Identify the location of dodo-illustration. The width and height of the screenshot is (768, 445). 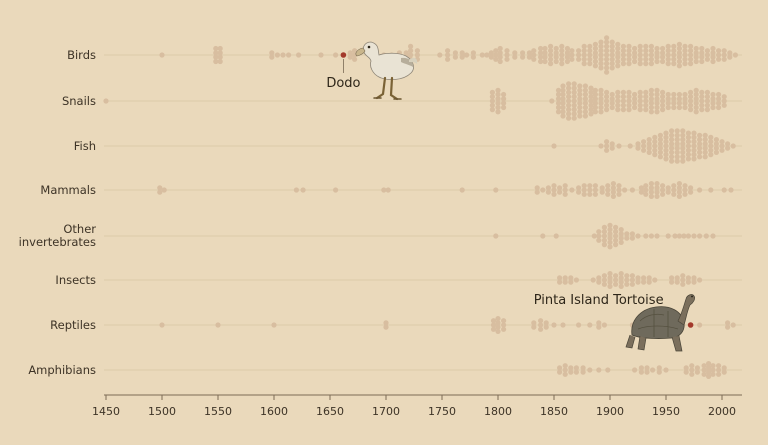
(386, 71).